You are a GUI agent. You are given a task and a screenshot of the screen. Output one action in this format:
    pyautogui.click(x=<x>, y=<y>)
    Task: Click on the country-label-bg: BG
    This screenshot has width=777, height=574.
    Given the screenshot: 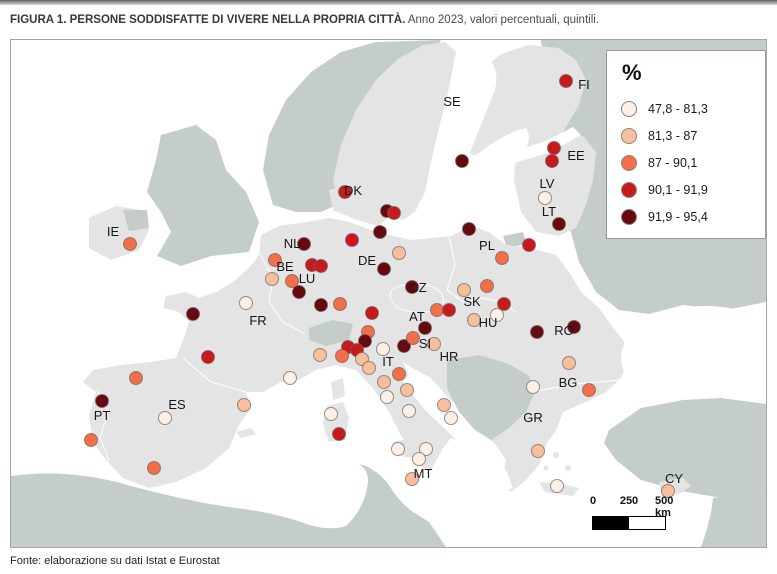 What is the action you would take?
    pyautogui.click(x=568, y=382)
    